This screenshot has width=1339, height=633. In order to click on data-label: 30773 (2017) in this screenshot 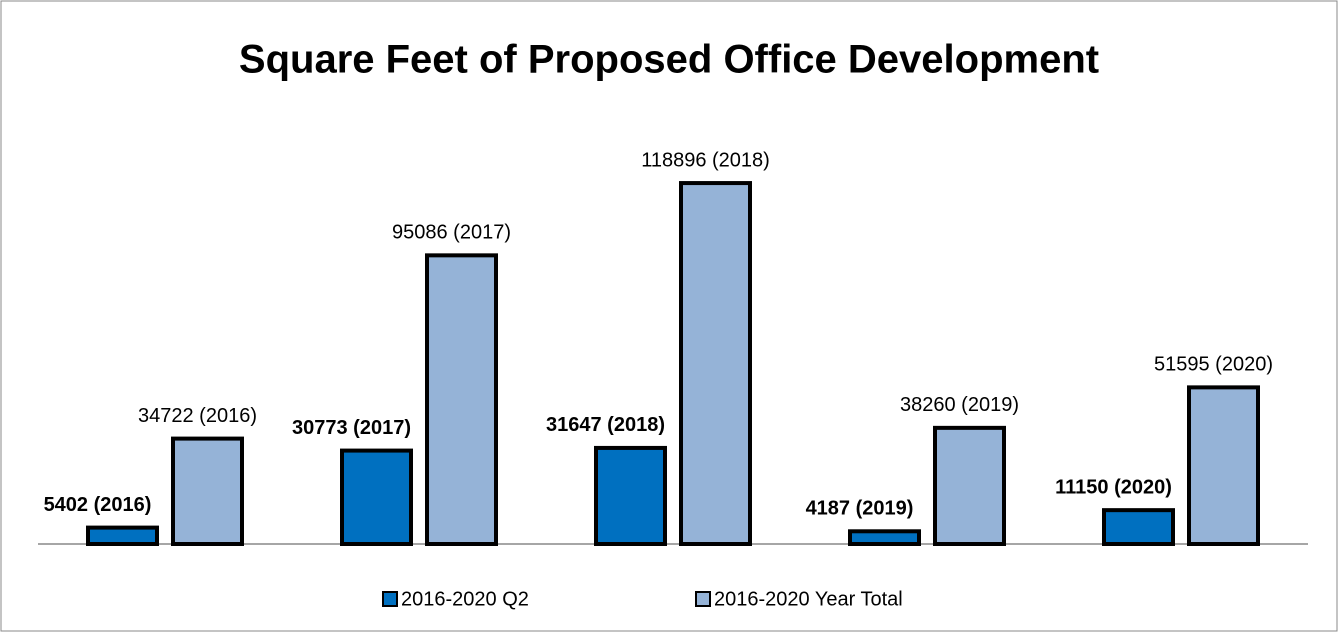, I will do `click(351, 428)`.